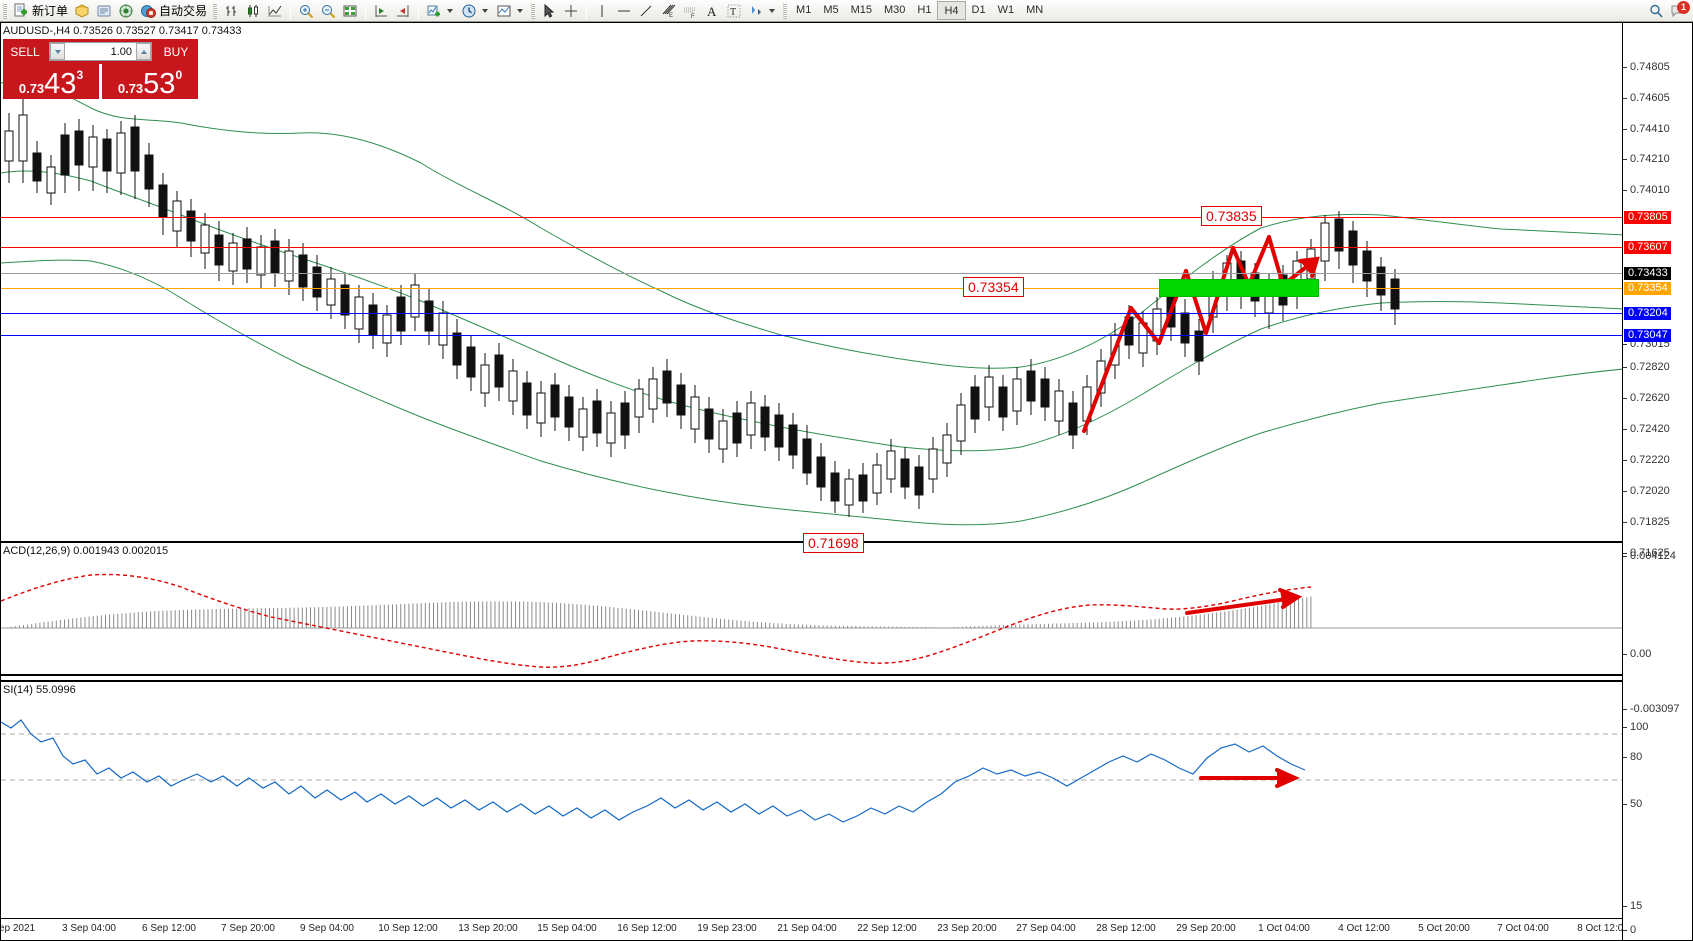  What do you see at coordinates (179, 75) in the screenshot?
I see `buy-price-sup: 0` at bounding box center [179, 75].